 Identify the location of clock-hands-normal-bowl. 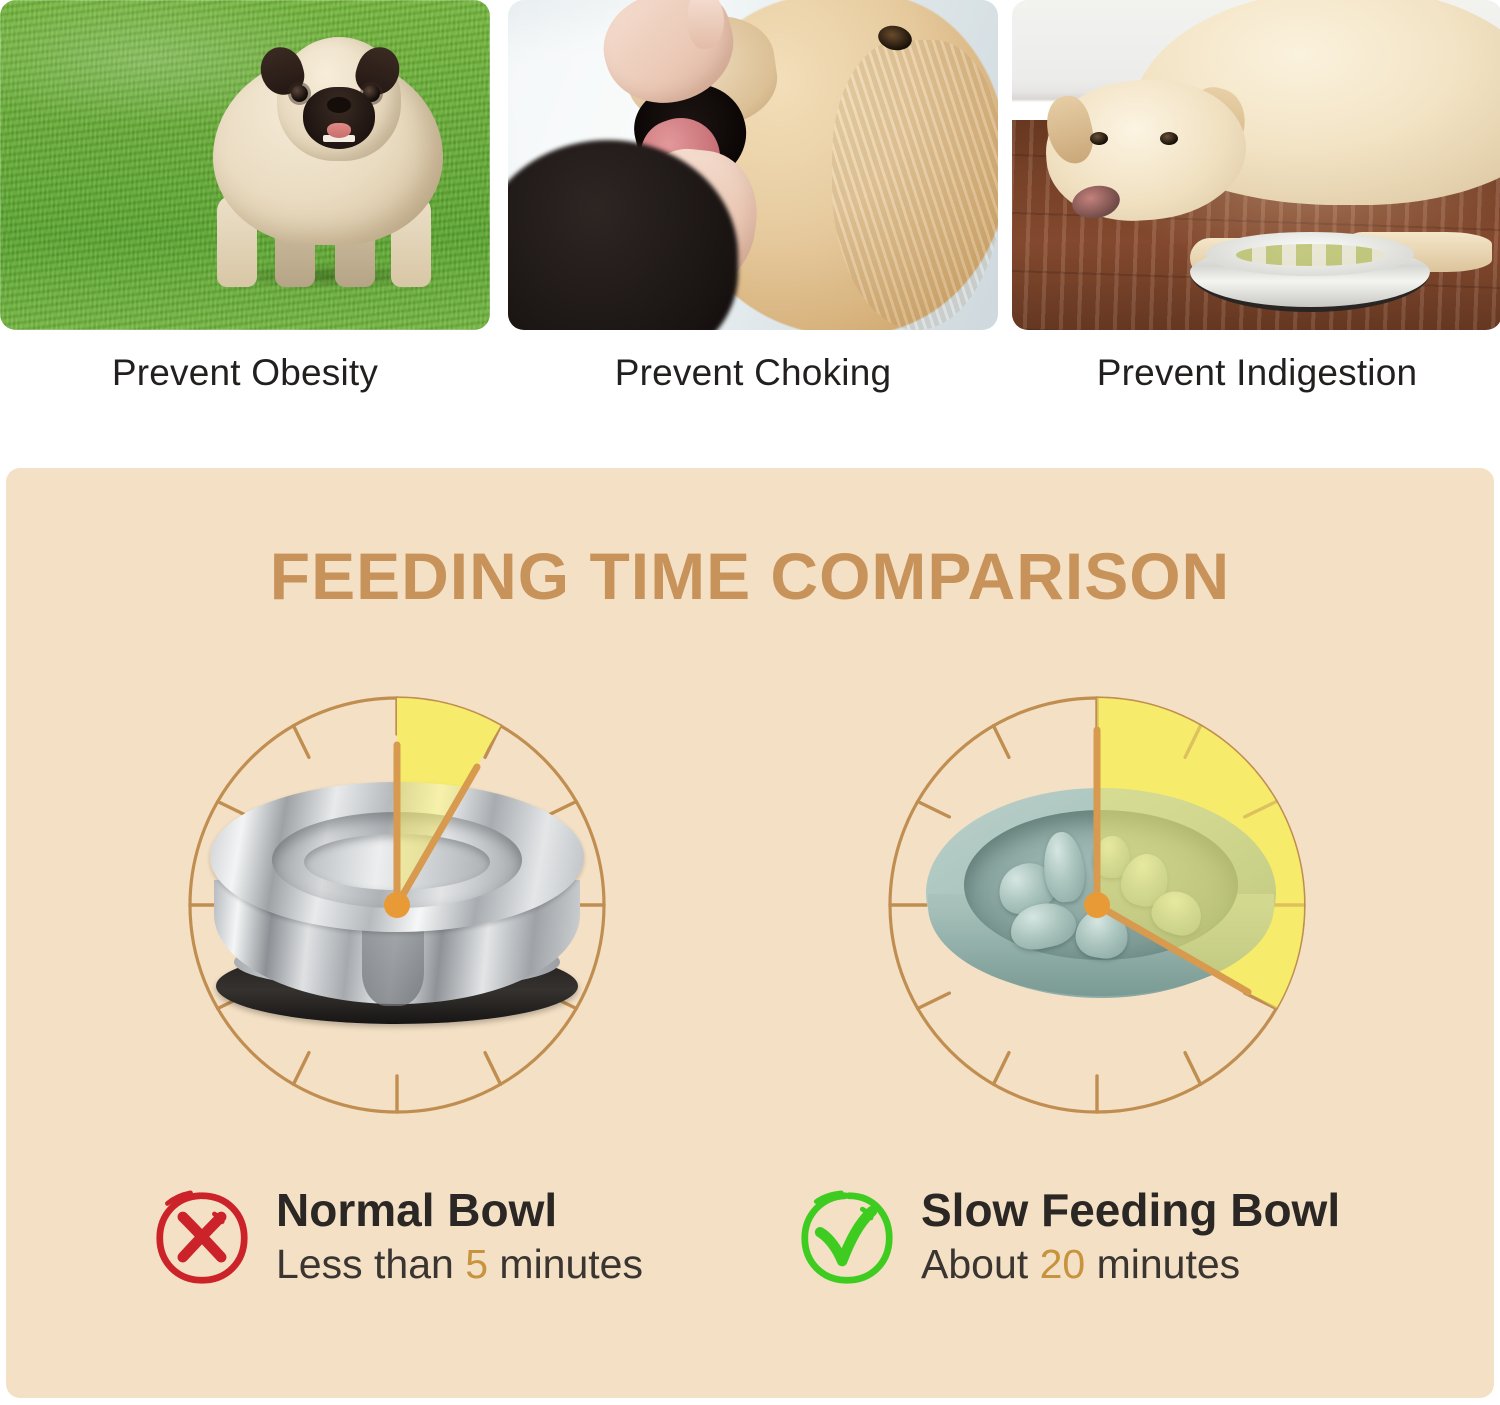
(442, 808).